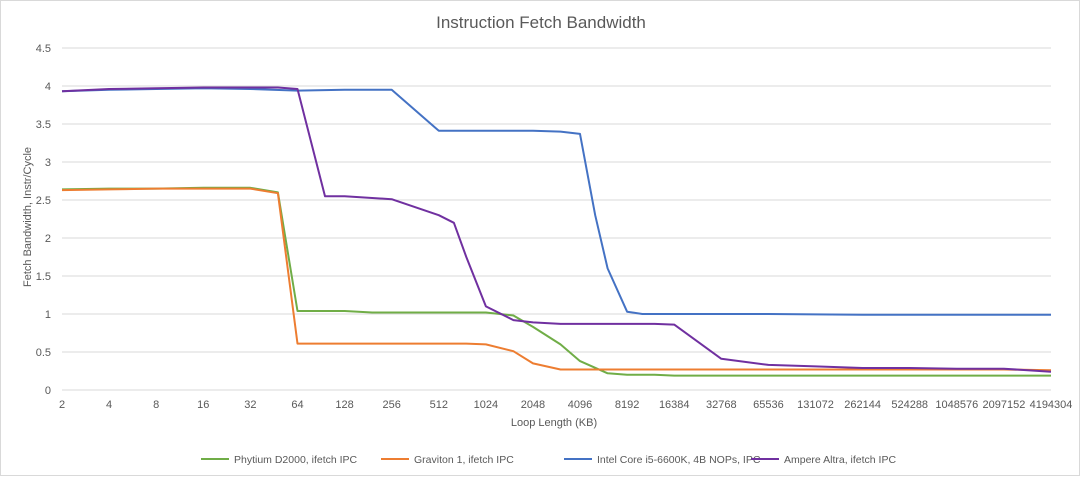 This screenshot has height=477, width=1080. Describe the element at coordinates (840, 460) in the screenshot. I see `legend-entry-label: Ampere Altra, ifetch IPC` at that location.